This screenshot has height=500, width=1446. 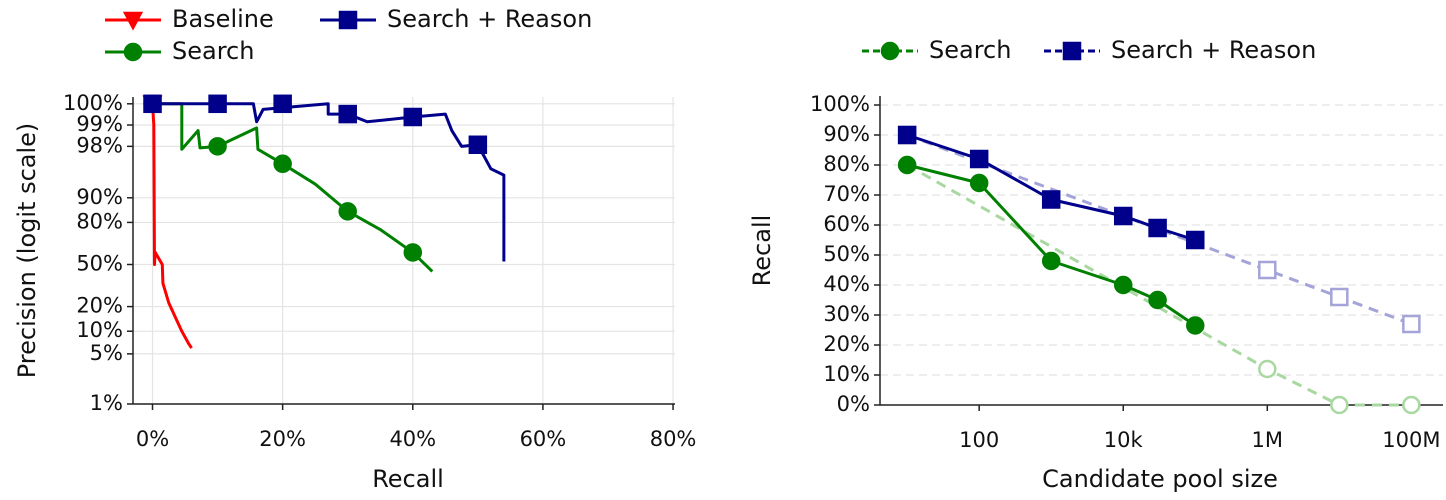 What do you see at coordinates (223, 19) in the screenshot?
I see `legend-label: Baseline` at bounding box center [223, 19].